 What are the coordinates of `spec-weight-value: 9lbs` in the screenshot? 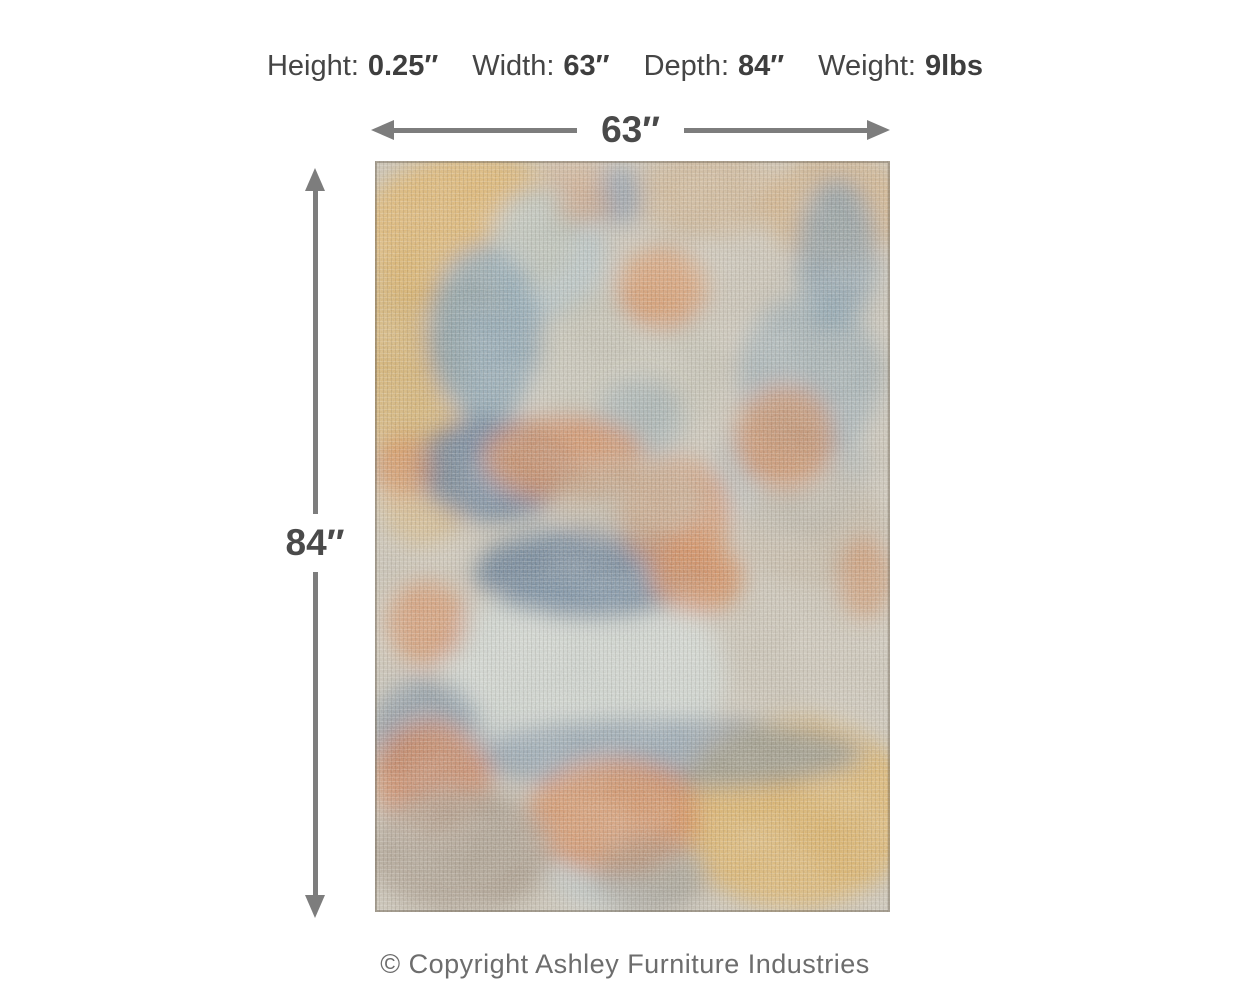 It's located at (953, 66).